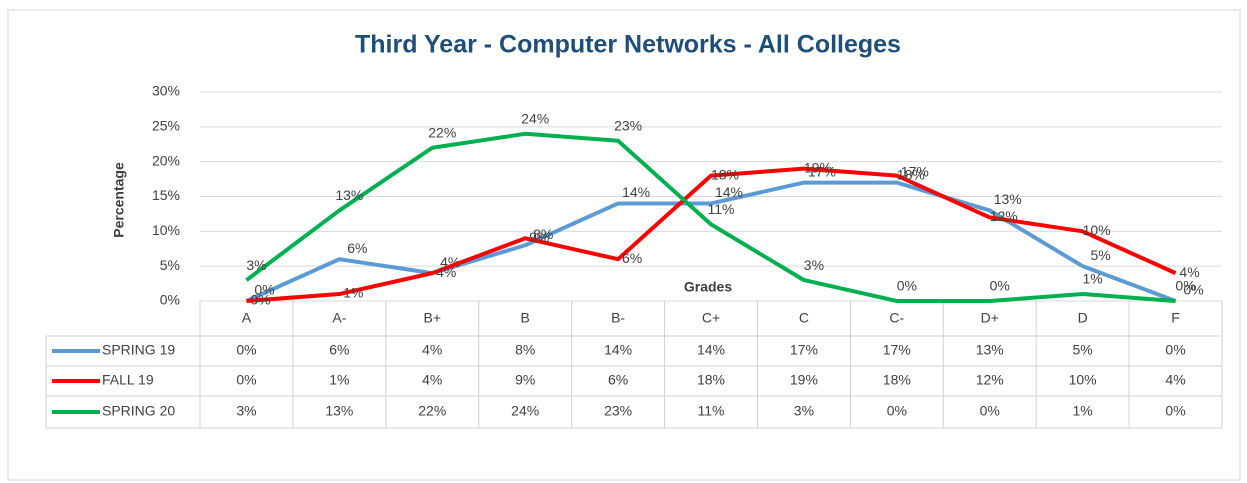 The image size is (1247, 483). What do you see at coordinates (1083, 380) in the screenshot?
I see `table-cell: 10%` at bounding box center [1083, 380].